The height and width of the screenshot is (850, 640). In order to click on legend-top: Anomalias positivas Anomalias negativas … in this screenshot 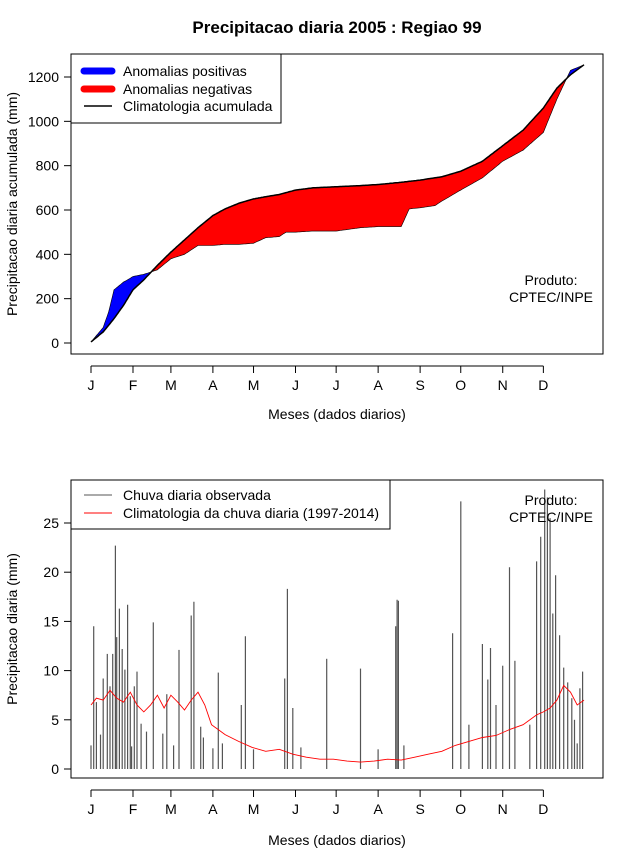, I will do `click(176, 88)`.